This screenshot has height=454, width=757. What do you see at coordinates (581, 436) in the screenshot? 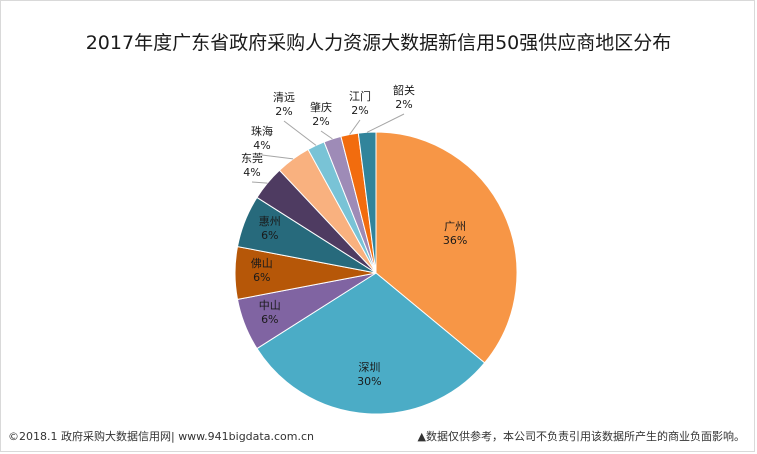
I see `footer-disclaimer: ▲数据仅供参考，本公司不负责引用该数据所产生的商业负面影响。` at bounding box center [581, 436].